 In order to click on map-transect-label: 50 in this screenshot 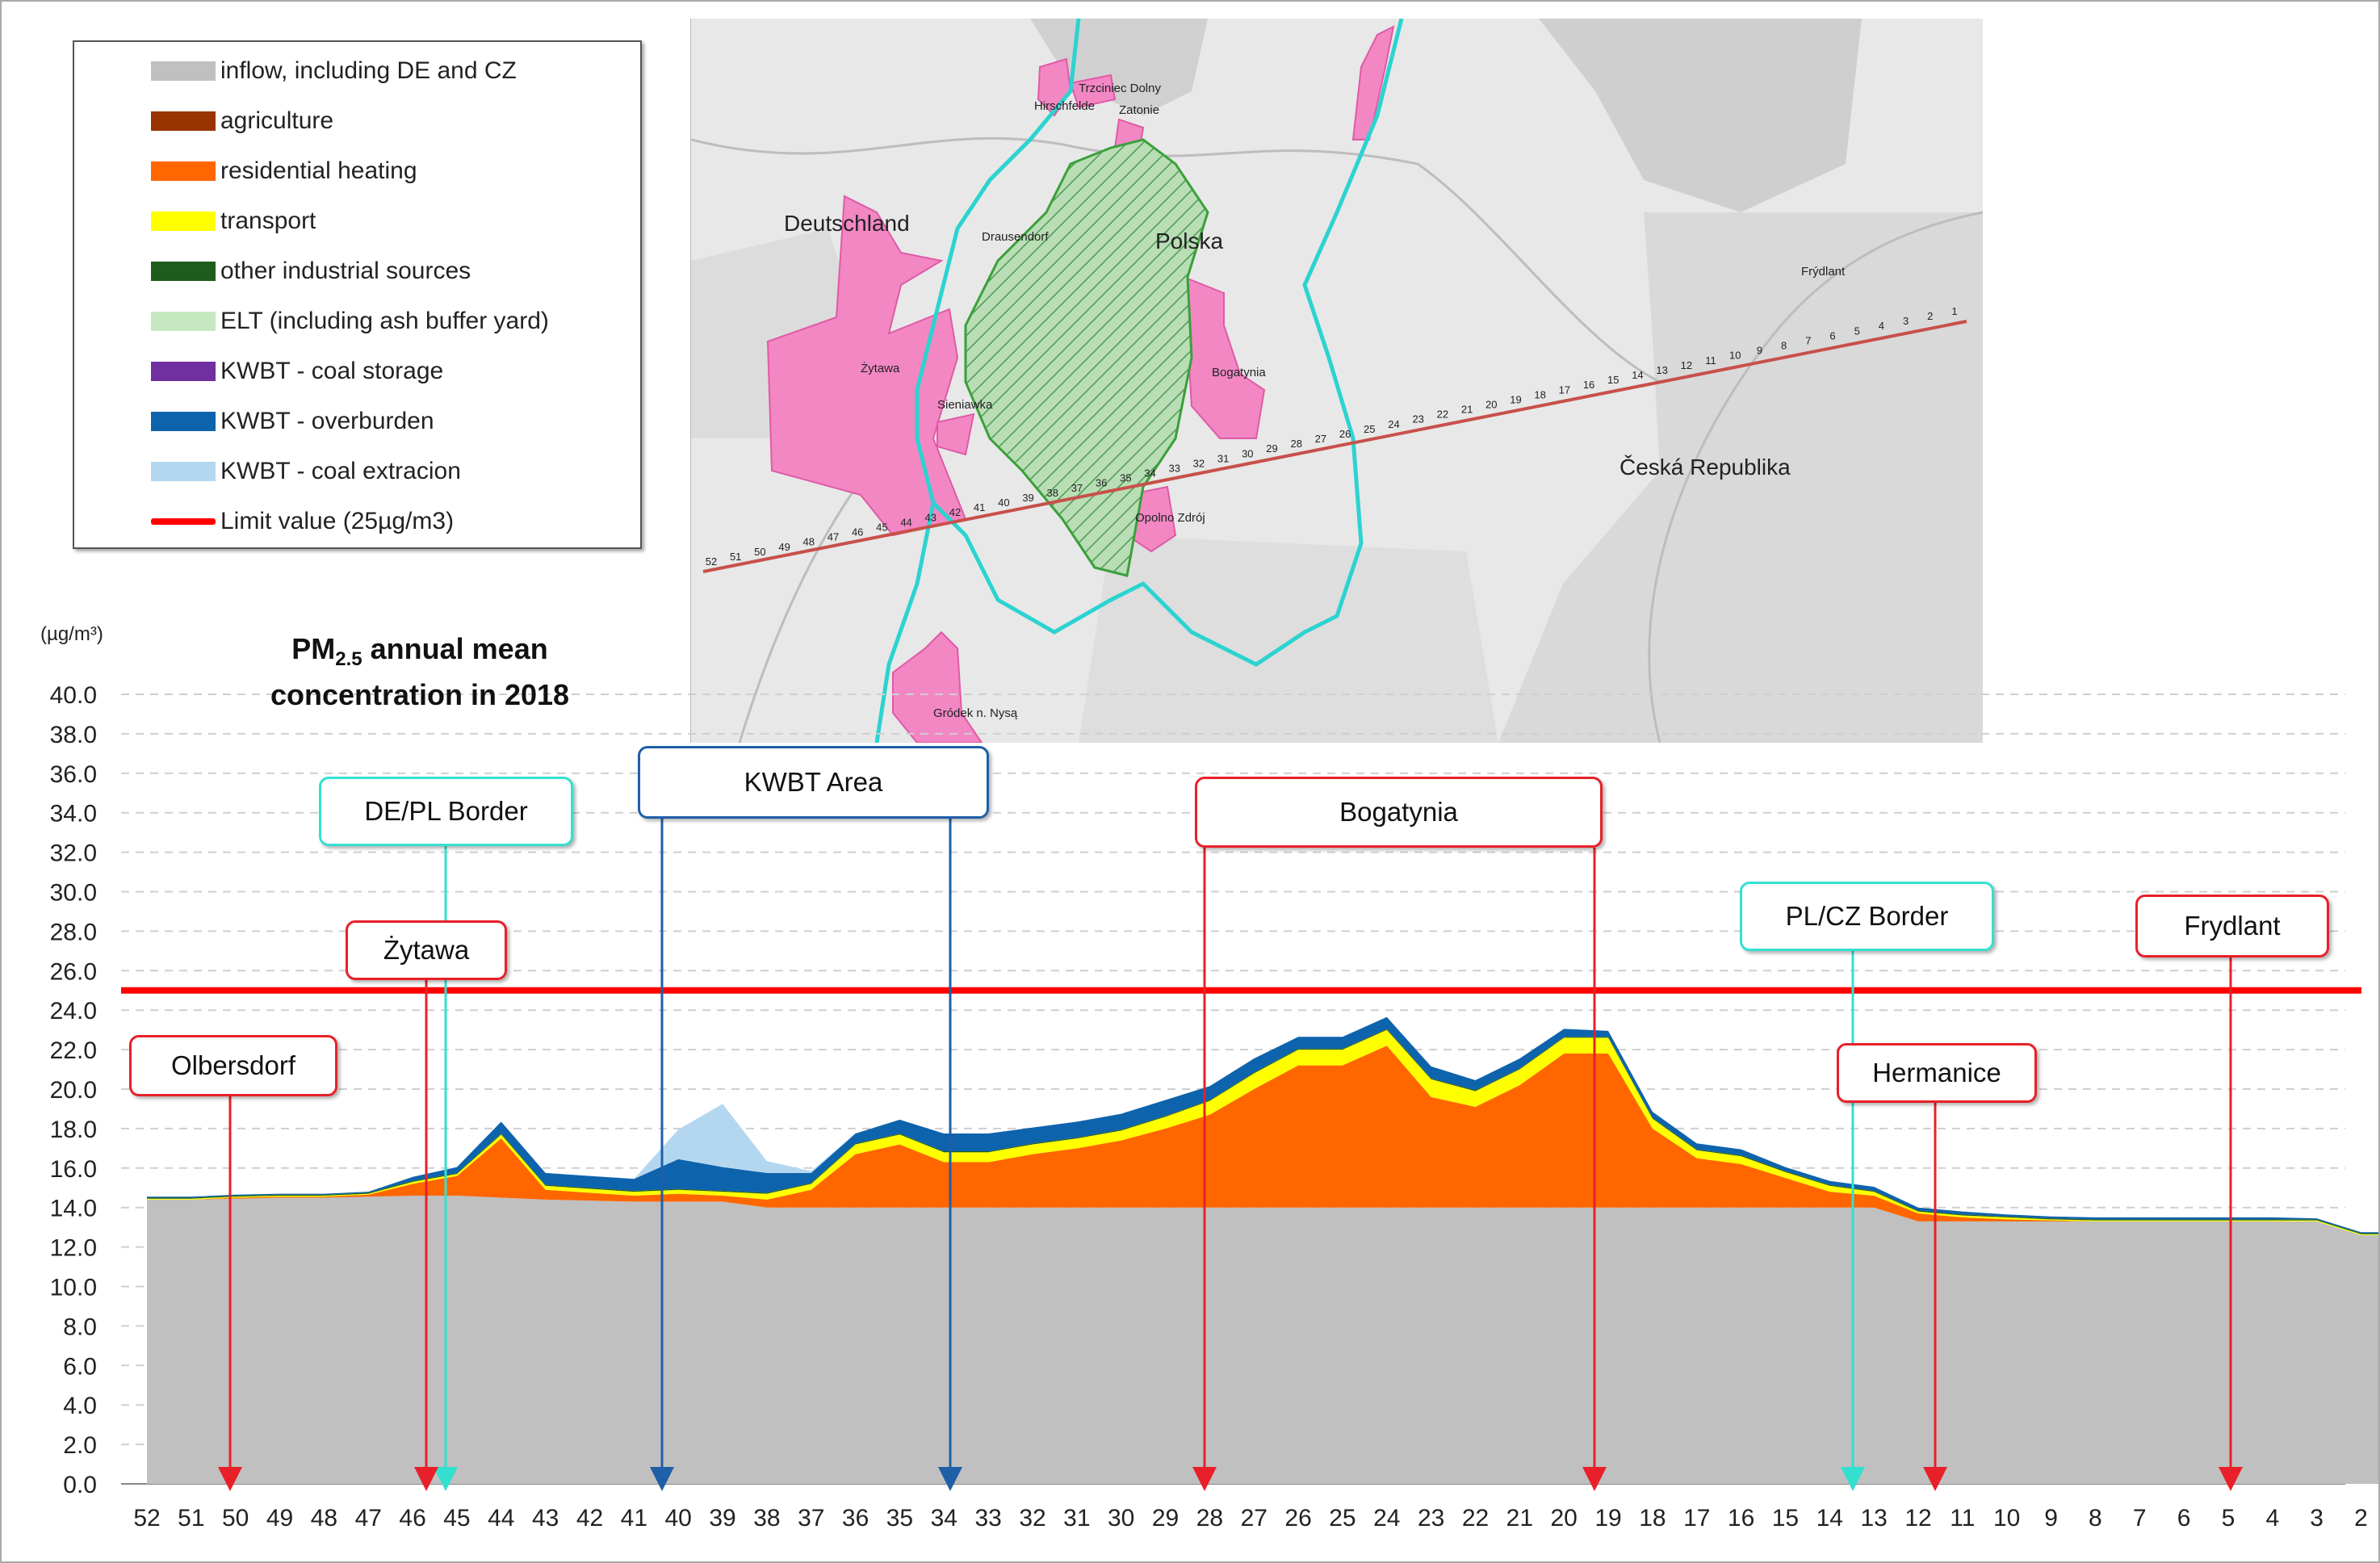, I will do `click(759, 552)`.